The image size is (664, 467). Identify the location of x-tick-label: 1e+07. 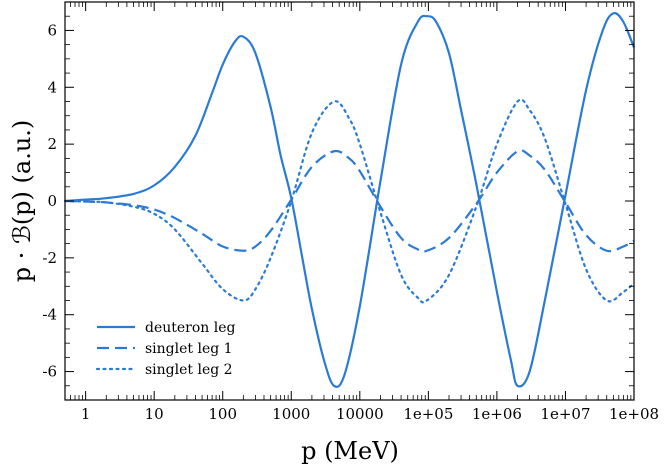
(565, 414).